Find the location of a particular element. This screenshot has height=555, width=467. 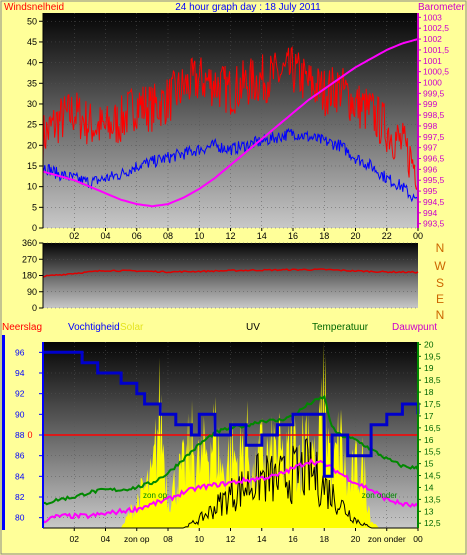

legend-humidity: Vochtigheid is located at coordinates (94, 327).